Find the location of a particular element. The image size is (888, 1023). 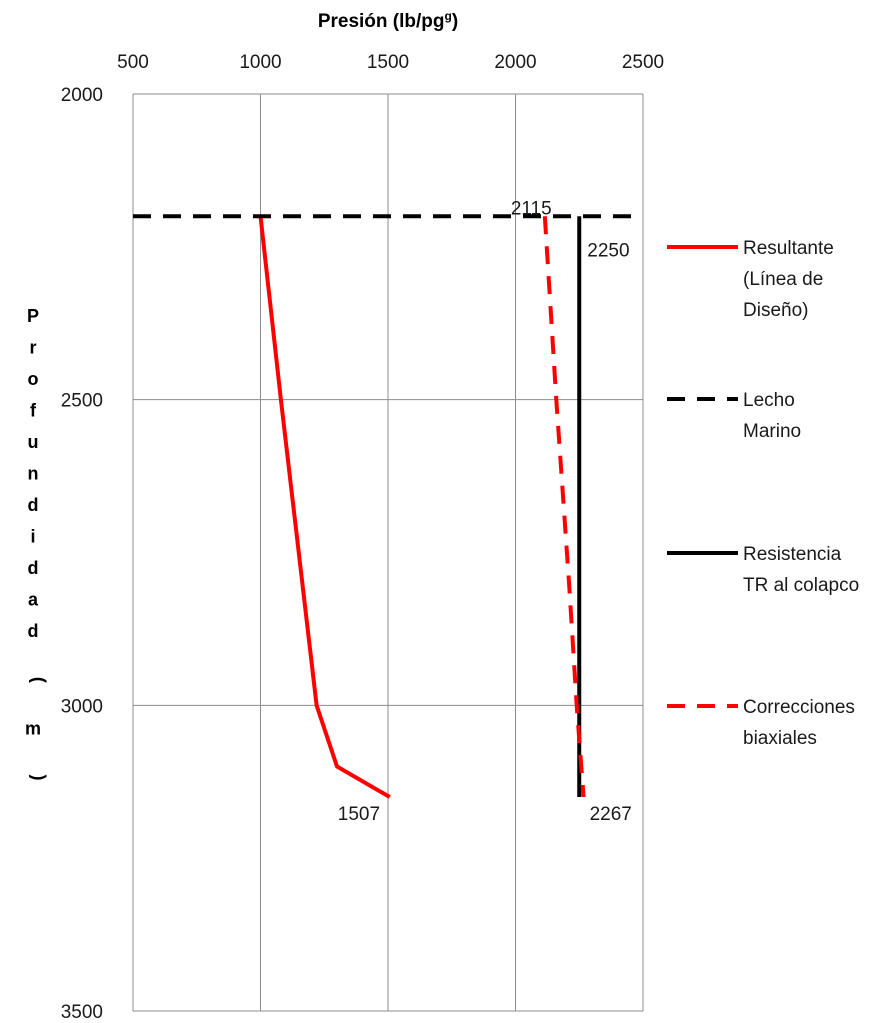

y-tick-label: 2000 is located at coordinates (82, 95).